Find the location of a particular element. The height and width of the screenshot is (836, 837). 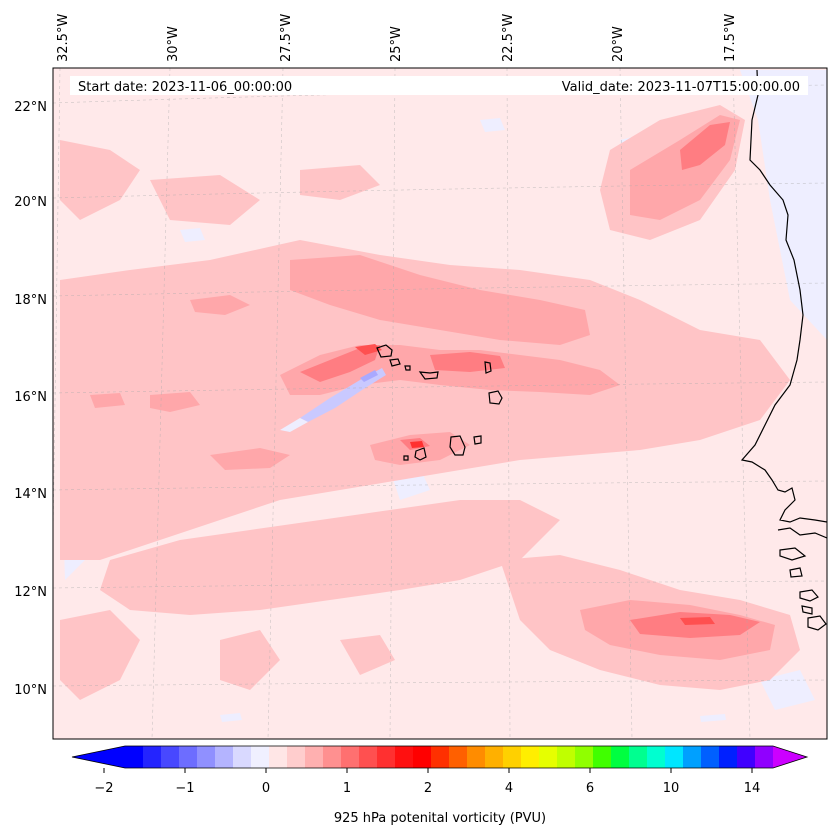

colorbar-tick-label: 10 is located at coordinates (671, 788).